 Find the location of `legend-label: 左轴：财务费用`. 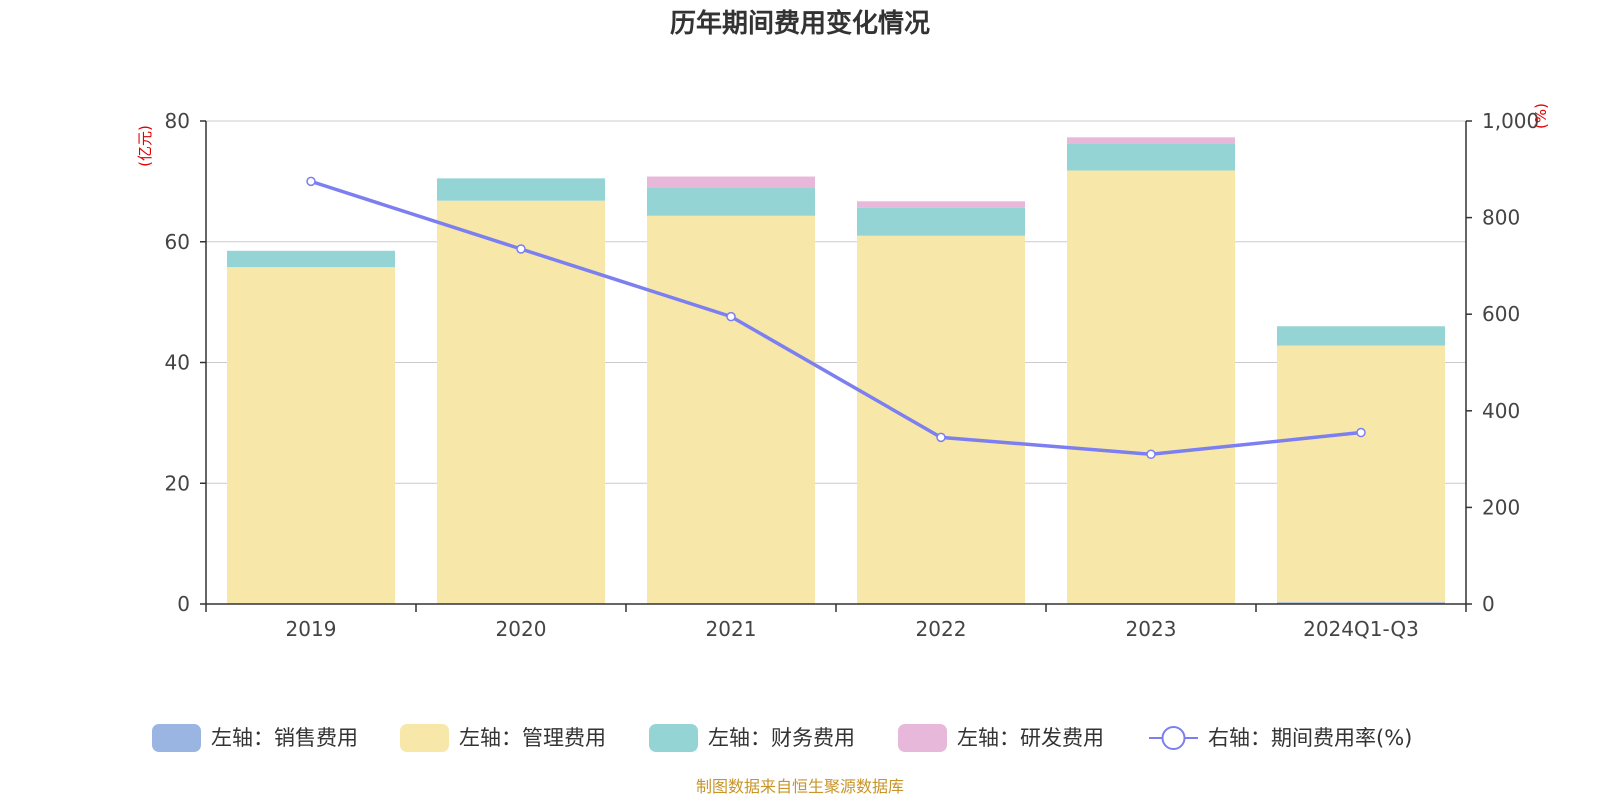

legend-label: 左轴：财务费用 is located at coordinates (781, 738).